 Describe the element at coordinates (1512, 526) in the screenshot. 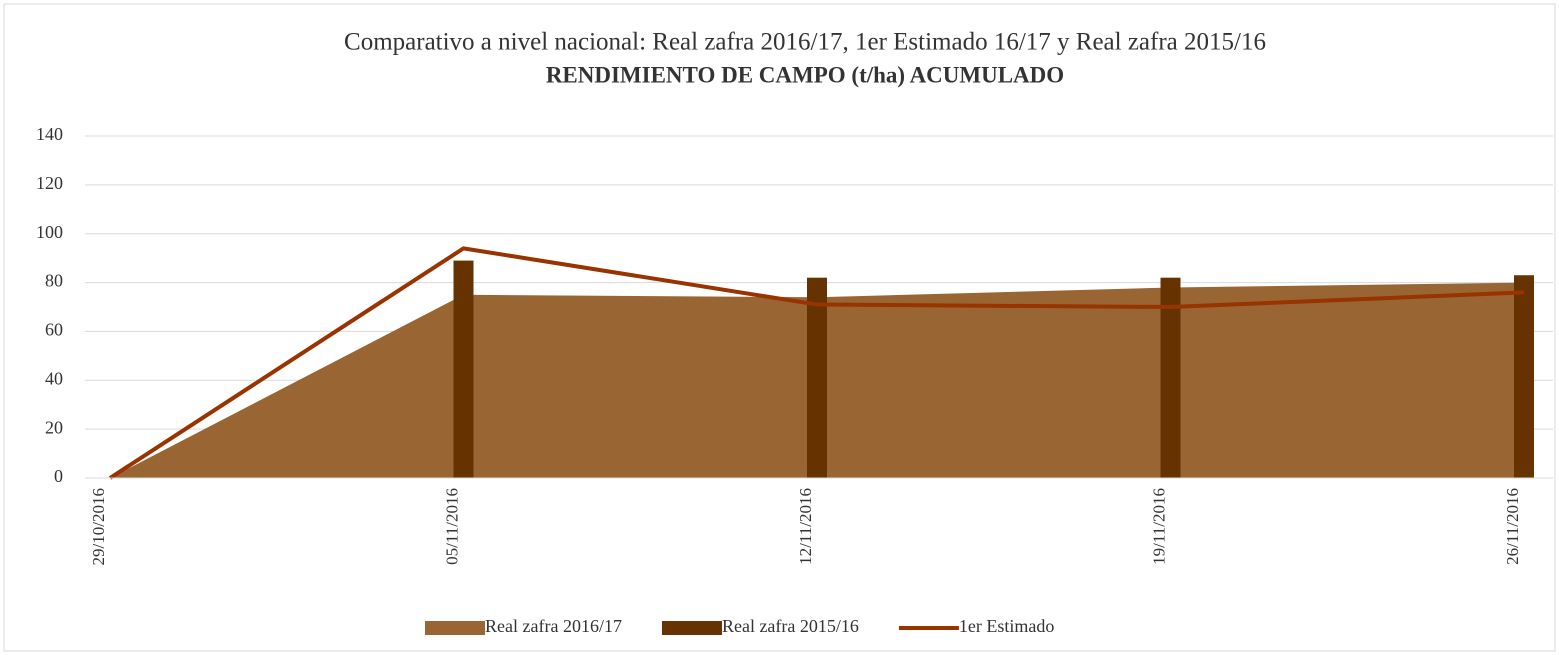

I see `x-tick-label: 26/11/2016` at that location.